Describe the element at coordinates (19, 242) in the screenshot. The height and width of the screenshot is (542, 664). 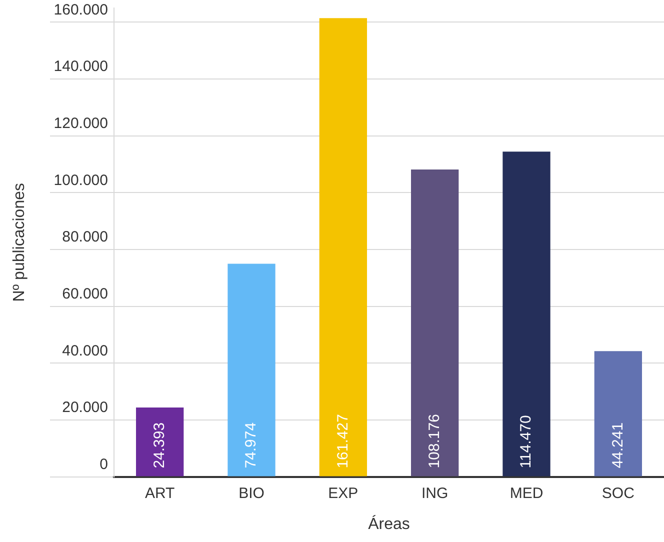
I see `y-axis-title: Nº publicaciones` at that location.